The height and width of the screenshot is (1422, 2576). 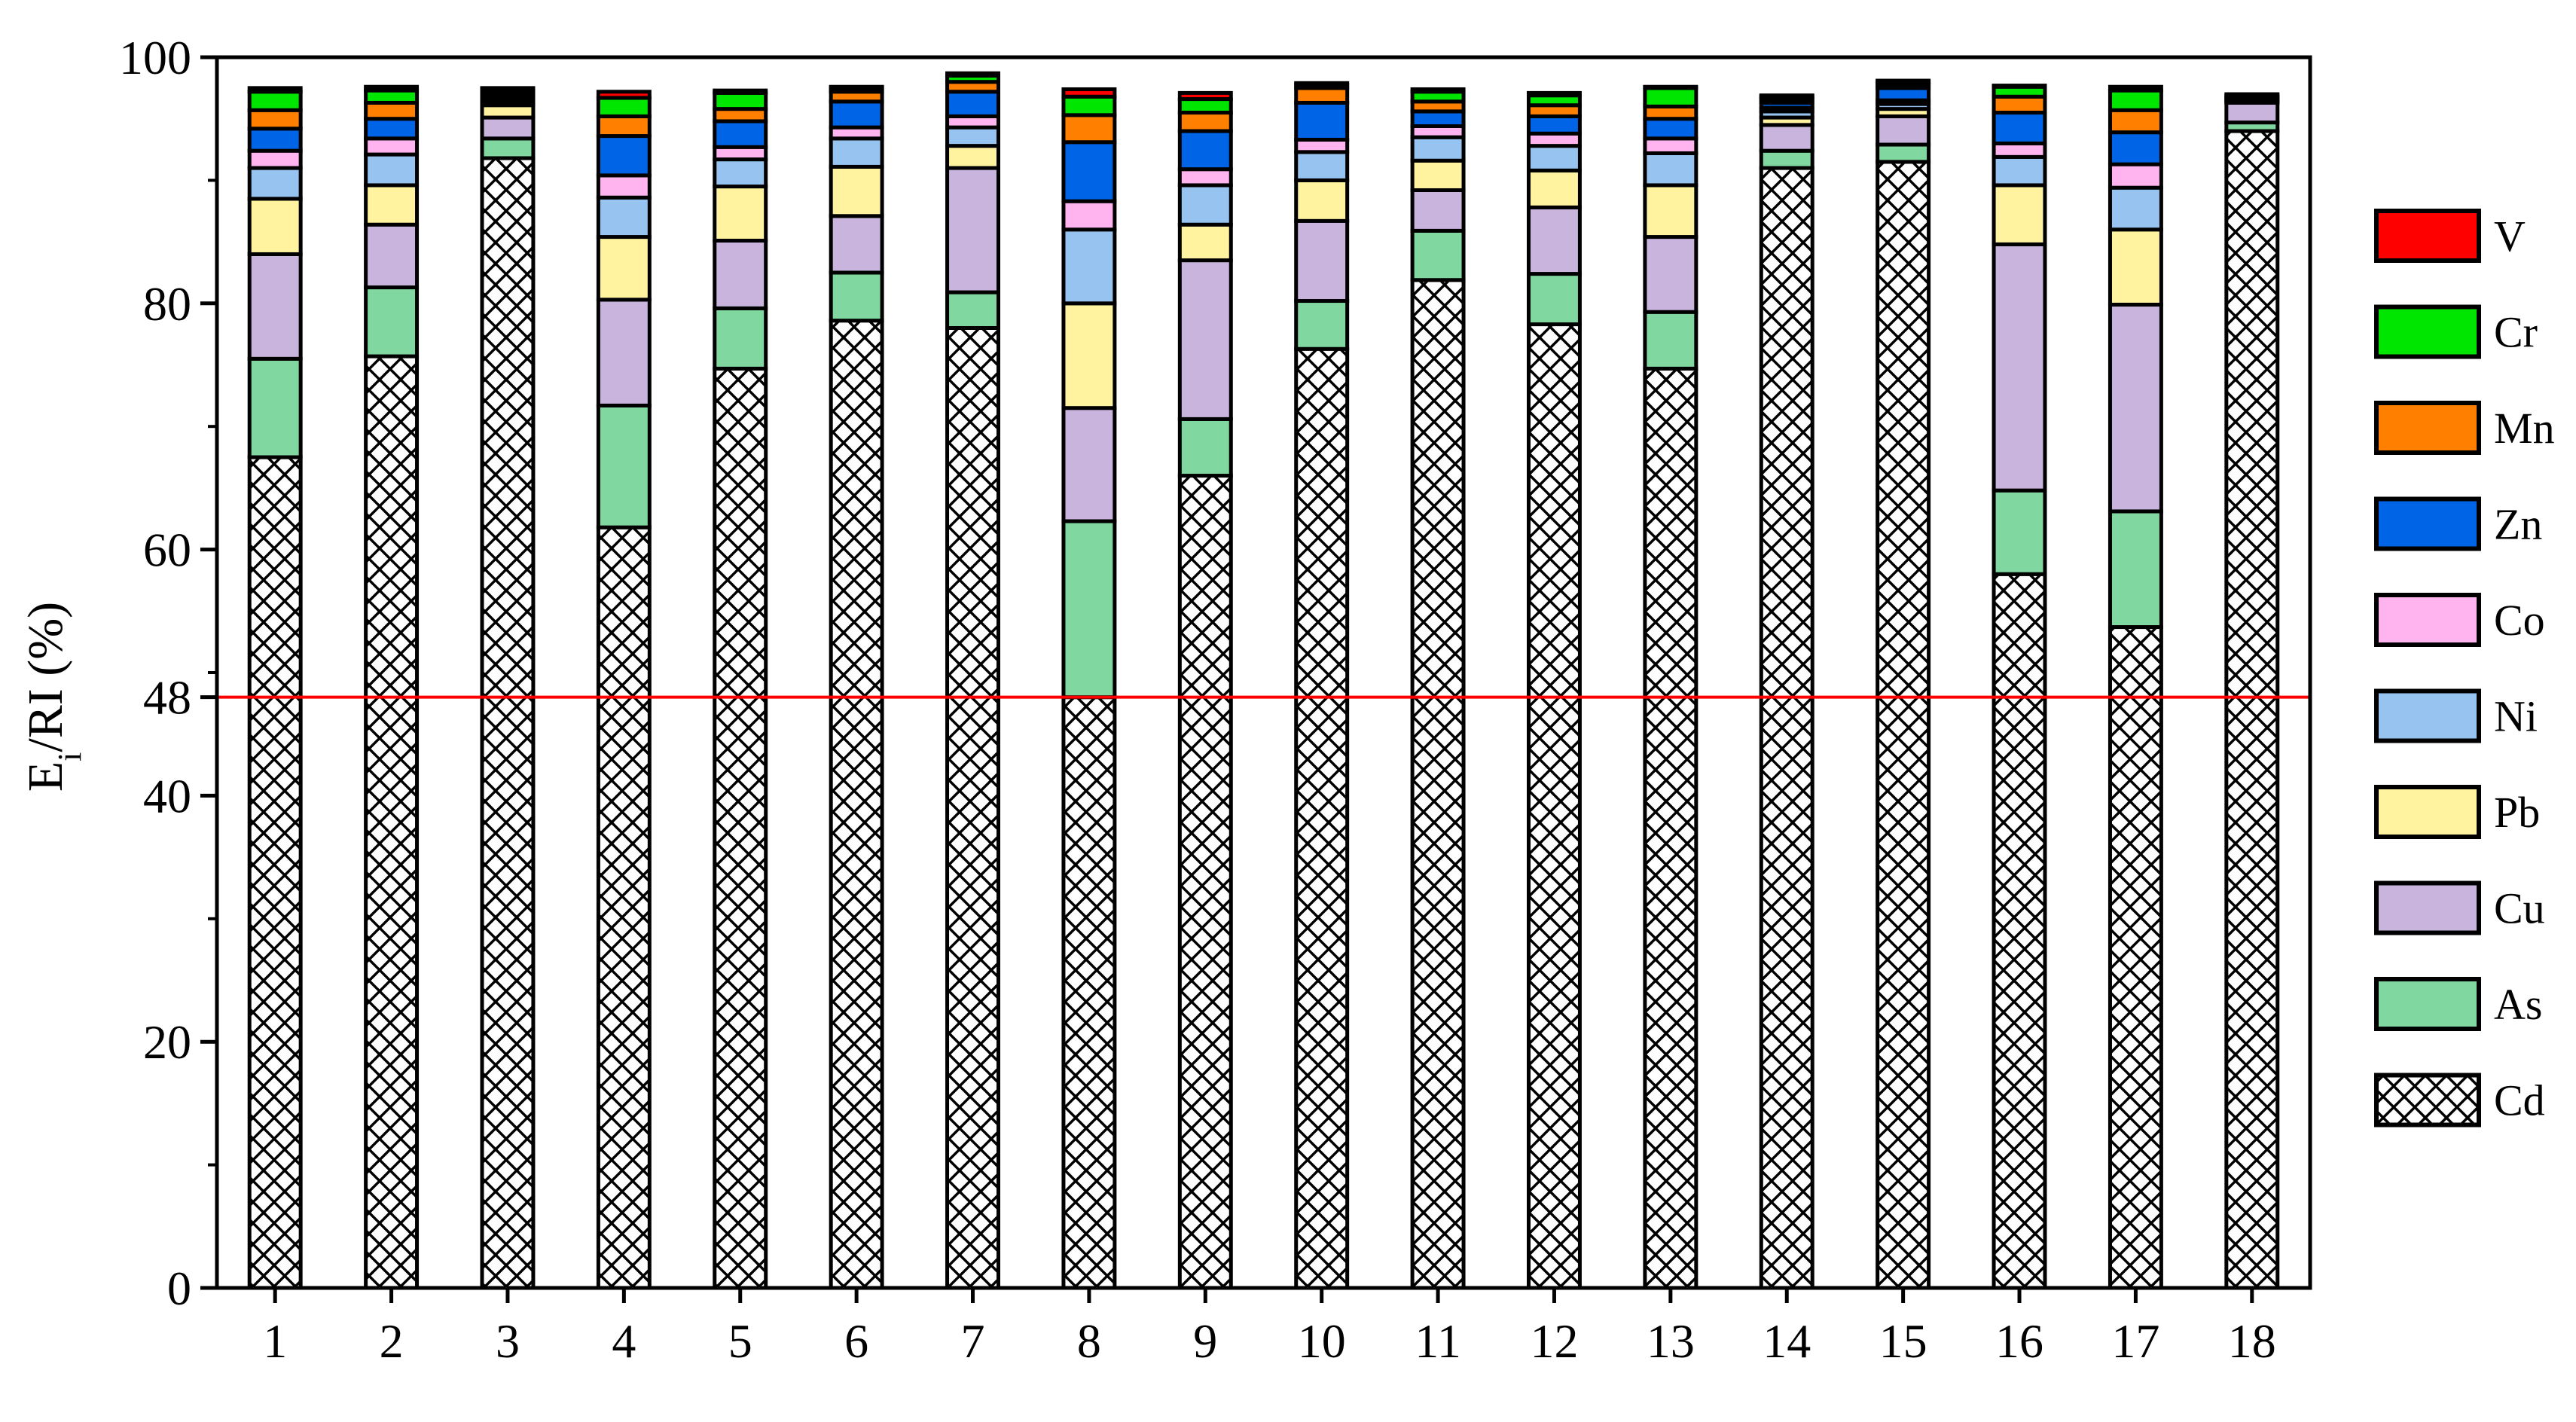 What do you see at coordinates (167, 795) in the screenshot?
I see `y-tick-label-40: 40` at bounding box center [167, 795].